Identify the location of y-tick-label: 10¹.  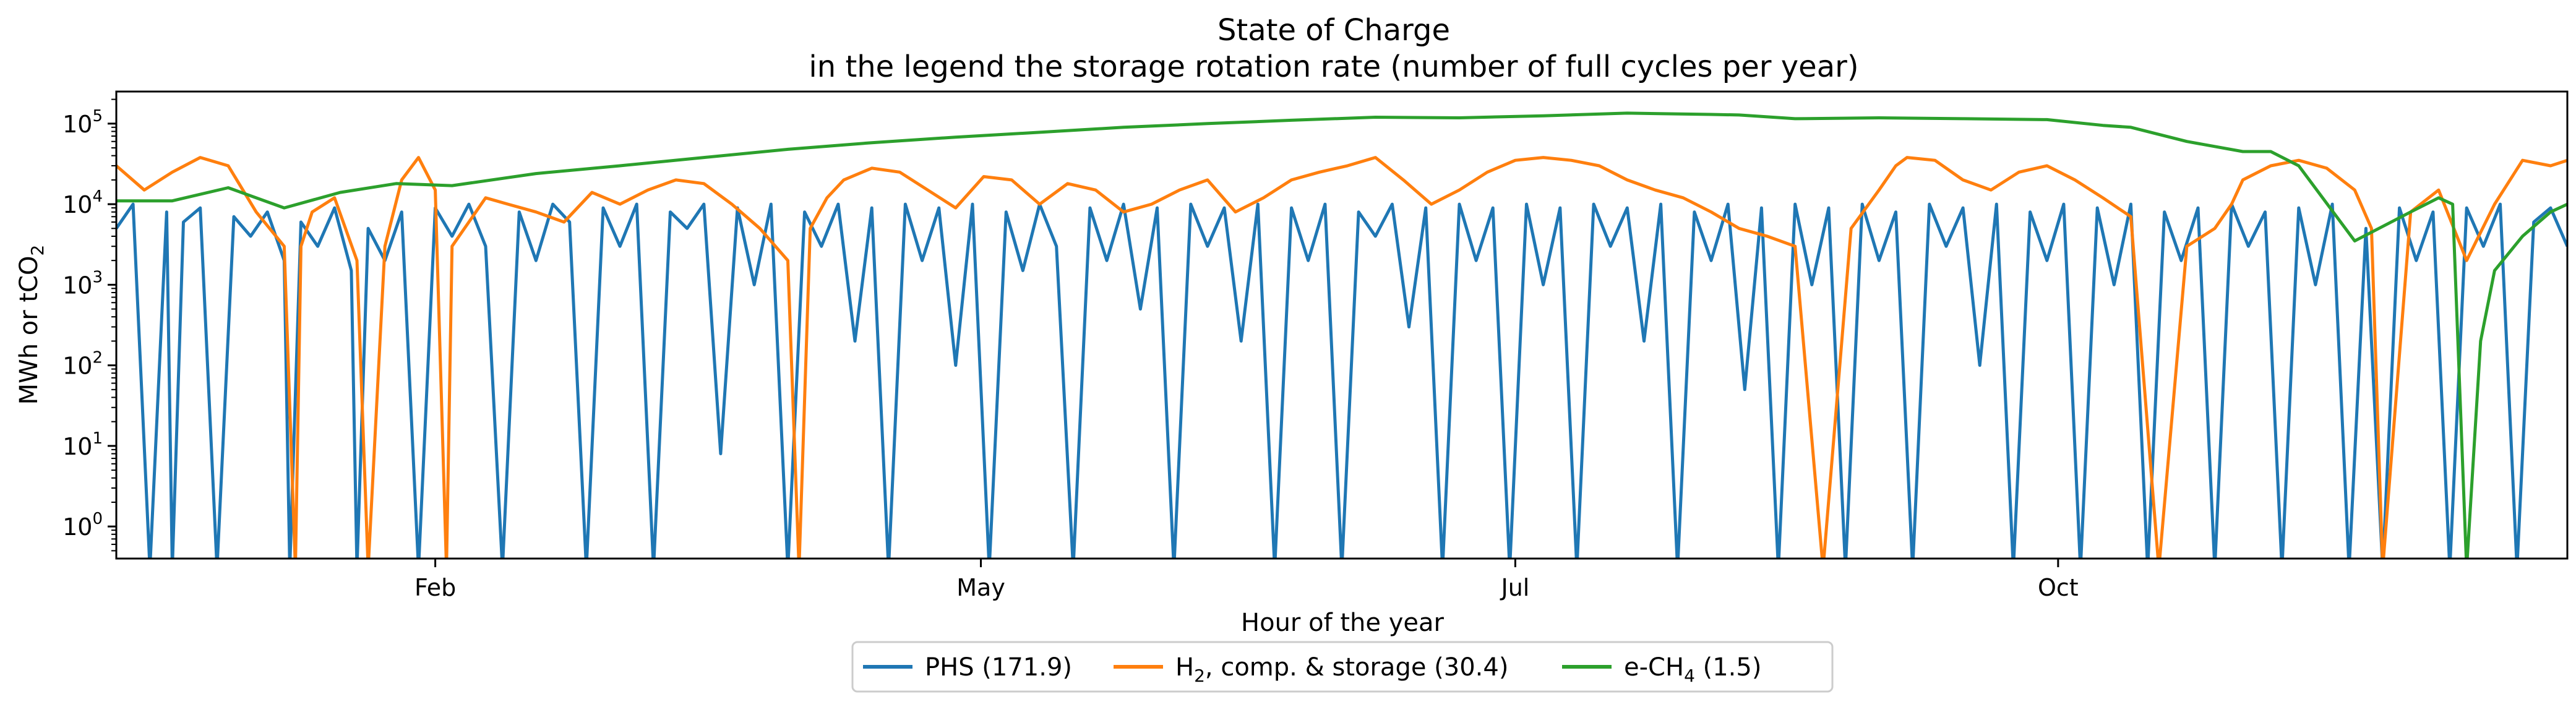
(82, 444).